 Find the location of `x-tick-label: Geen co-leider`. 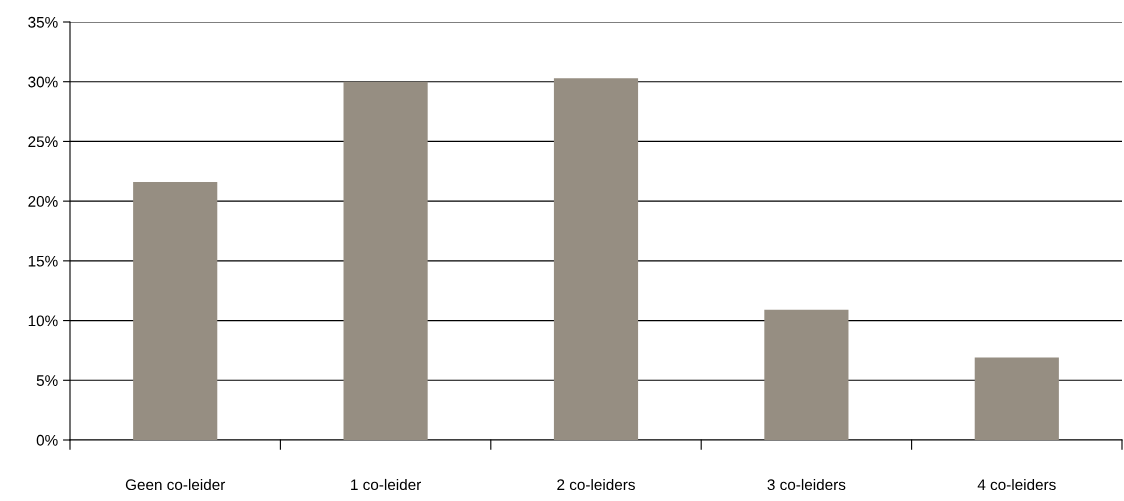

x-tick-label: Geen co-leider is located at coordinates (175, 484).